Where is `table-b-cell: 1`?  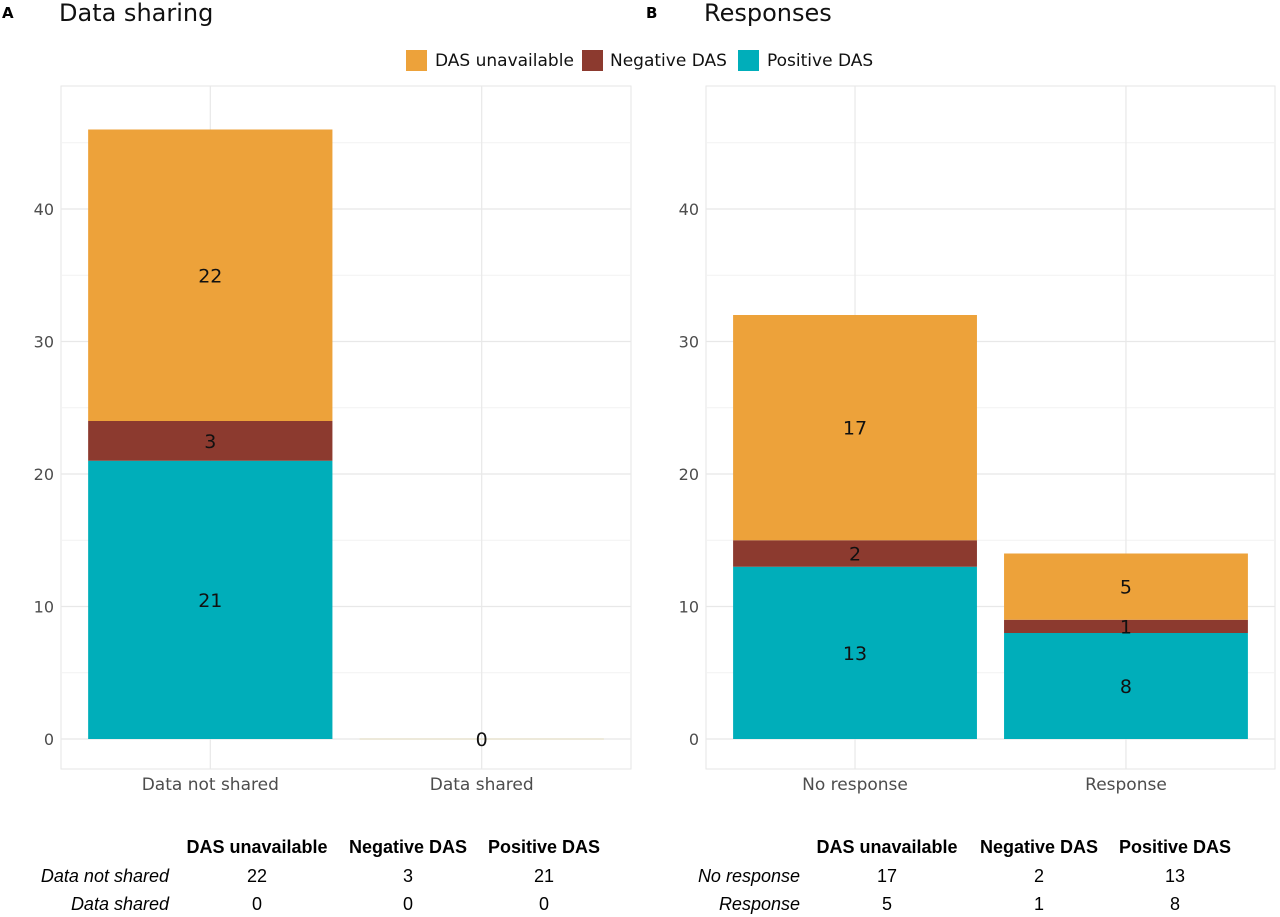
table-b-cell: 1 is located at coordinates (1039, 904).